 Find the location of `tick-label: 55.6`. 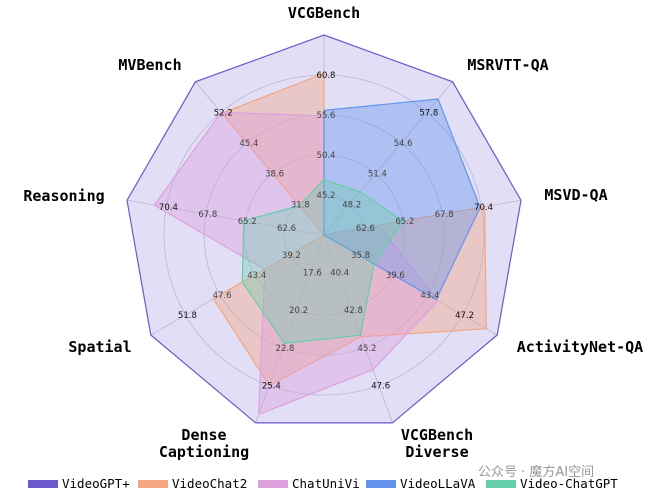

tick-label: 55.6 is located at coordinates (326, 116).